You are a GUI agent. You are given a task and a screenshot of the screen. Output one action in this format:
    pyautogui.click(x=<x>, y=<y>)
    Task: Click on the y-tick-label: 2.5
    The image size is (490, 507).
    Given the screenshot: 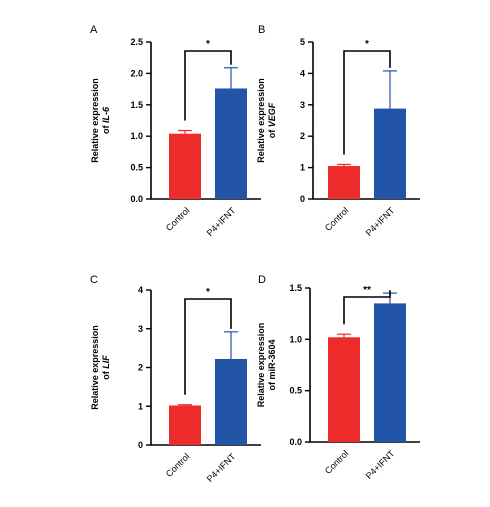 What is the action you would take?
    pyautogui.click(x=136, y=42)
    